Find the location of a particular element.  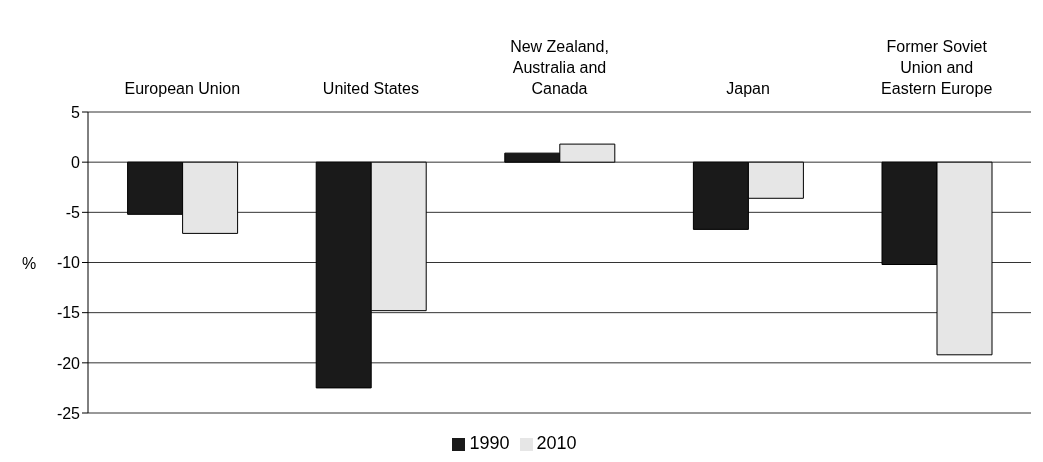

x-tick-label: United States is located at coordinates (370, 88).